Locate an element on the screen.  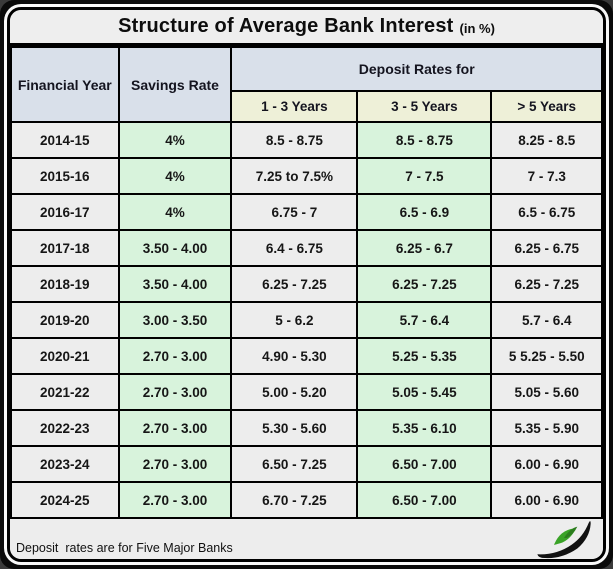
cell-deposit-3-5-years: 5.35 - 6.10 is located at coordinates (424, 428).